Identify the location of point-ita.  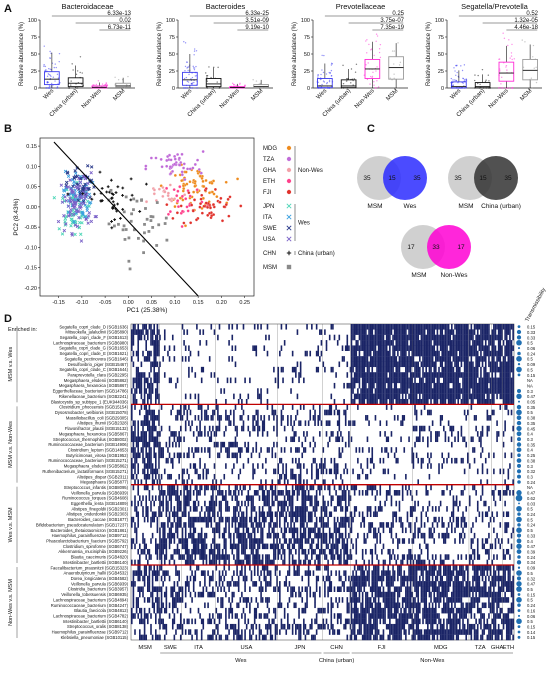
(289, 217).